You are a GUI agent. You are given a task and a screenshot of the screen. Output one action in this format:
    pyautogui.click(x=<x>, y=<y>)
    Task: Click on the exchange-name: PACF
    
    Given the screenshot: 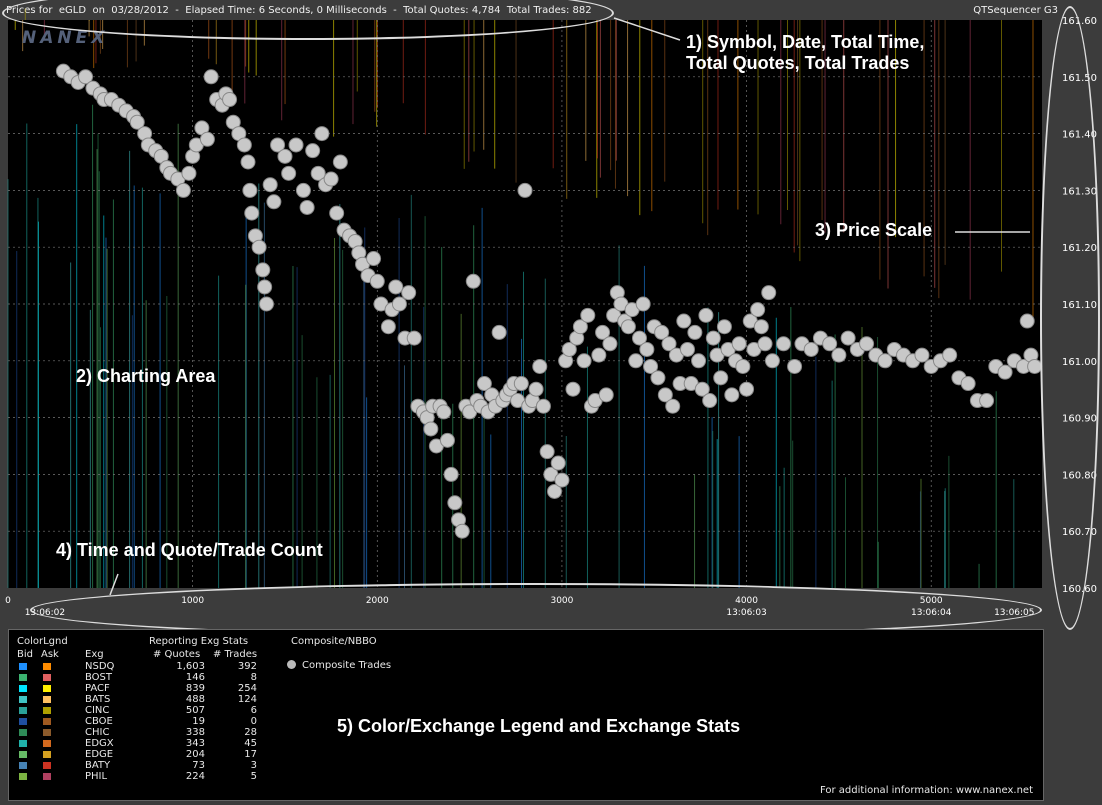 What is the action you would take?
    pyautogui.click(x=97, y=688)
    